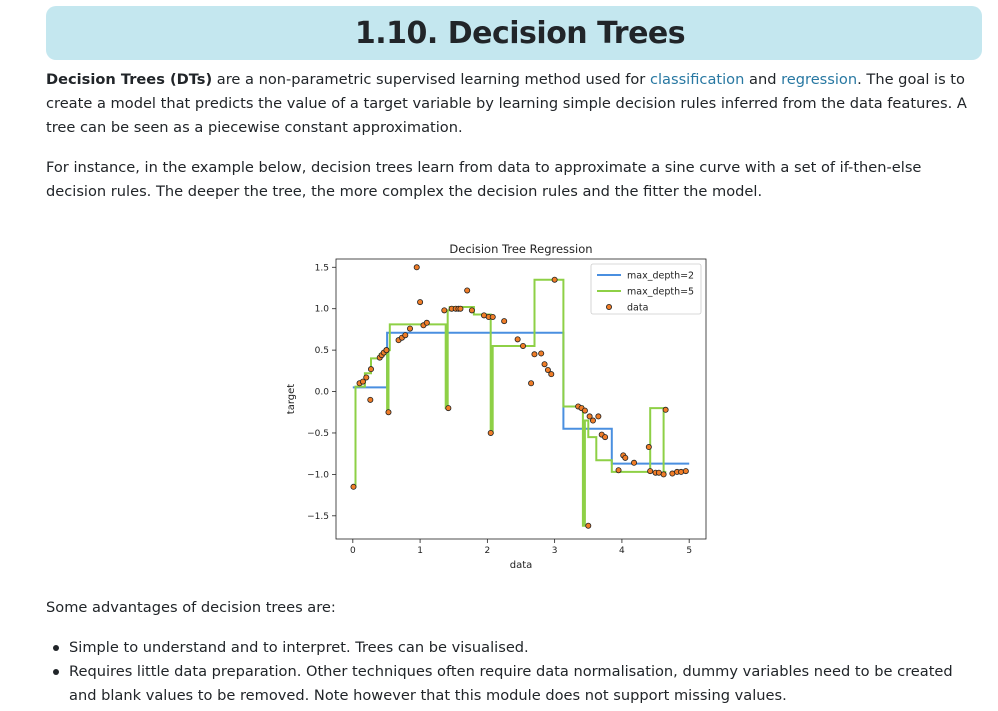 The image size is (998, 711). I want to click on y-tick-label: −1.0, so click(318, 475).